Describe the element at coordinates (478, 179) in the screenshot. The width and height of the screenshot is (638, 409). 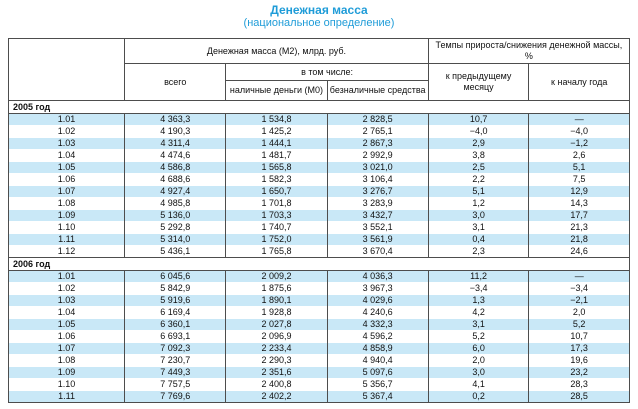
I see `cell-growth-prev-month: 2,2` at that location.